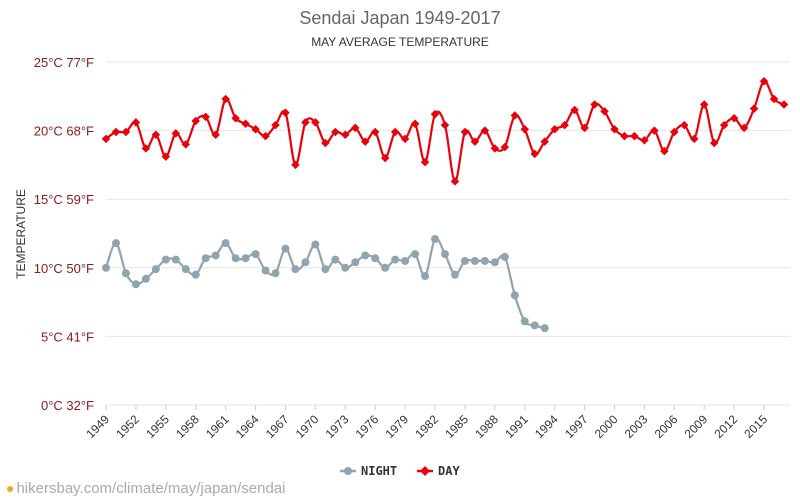 The image size is (800, 500). What do you see at coordinates (405, 139) in the screenshot?
I see `day-point-1979` at bounding box center [405, 139].